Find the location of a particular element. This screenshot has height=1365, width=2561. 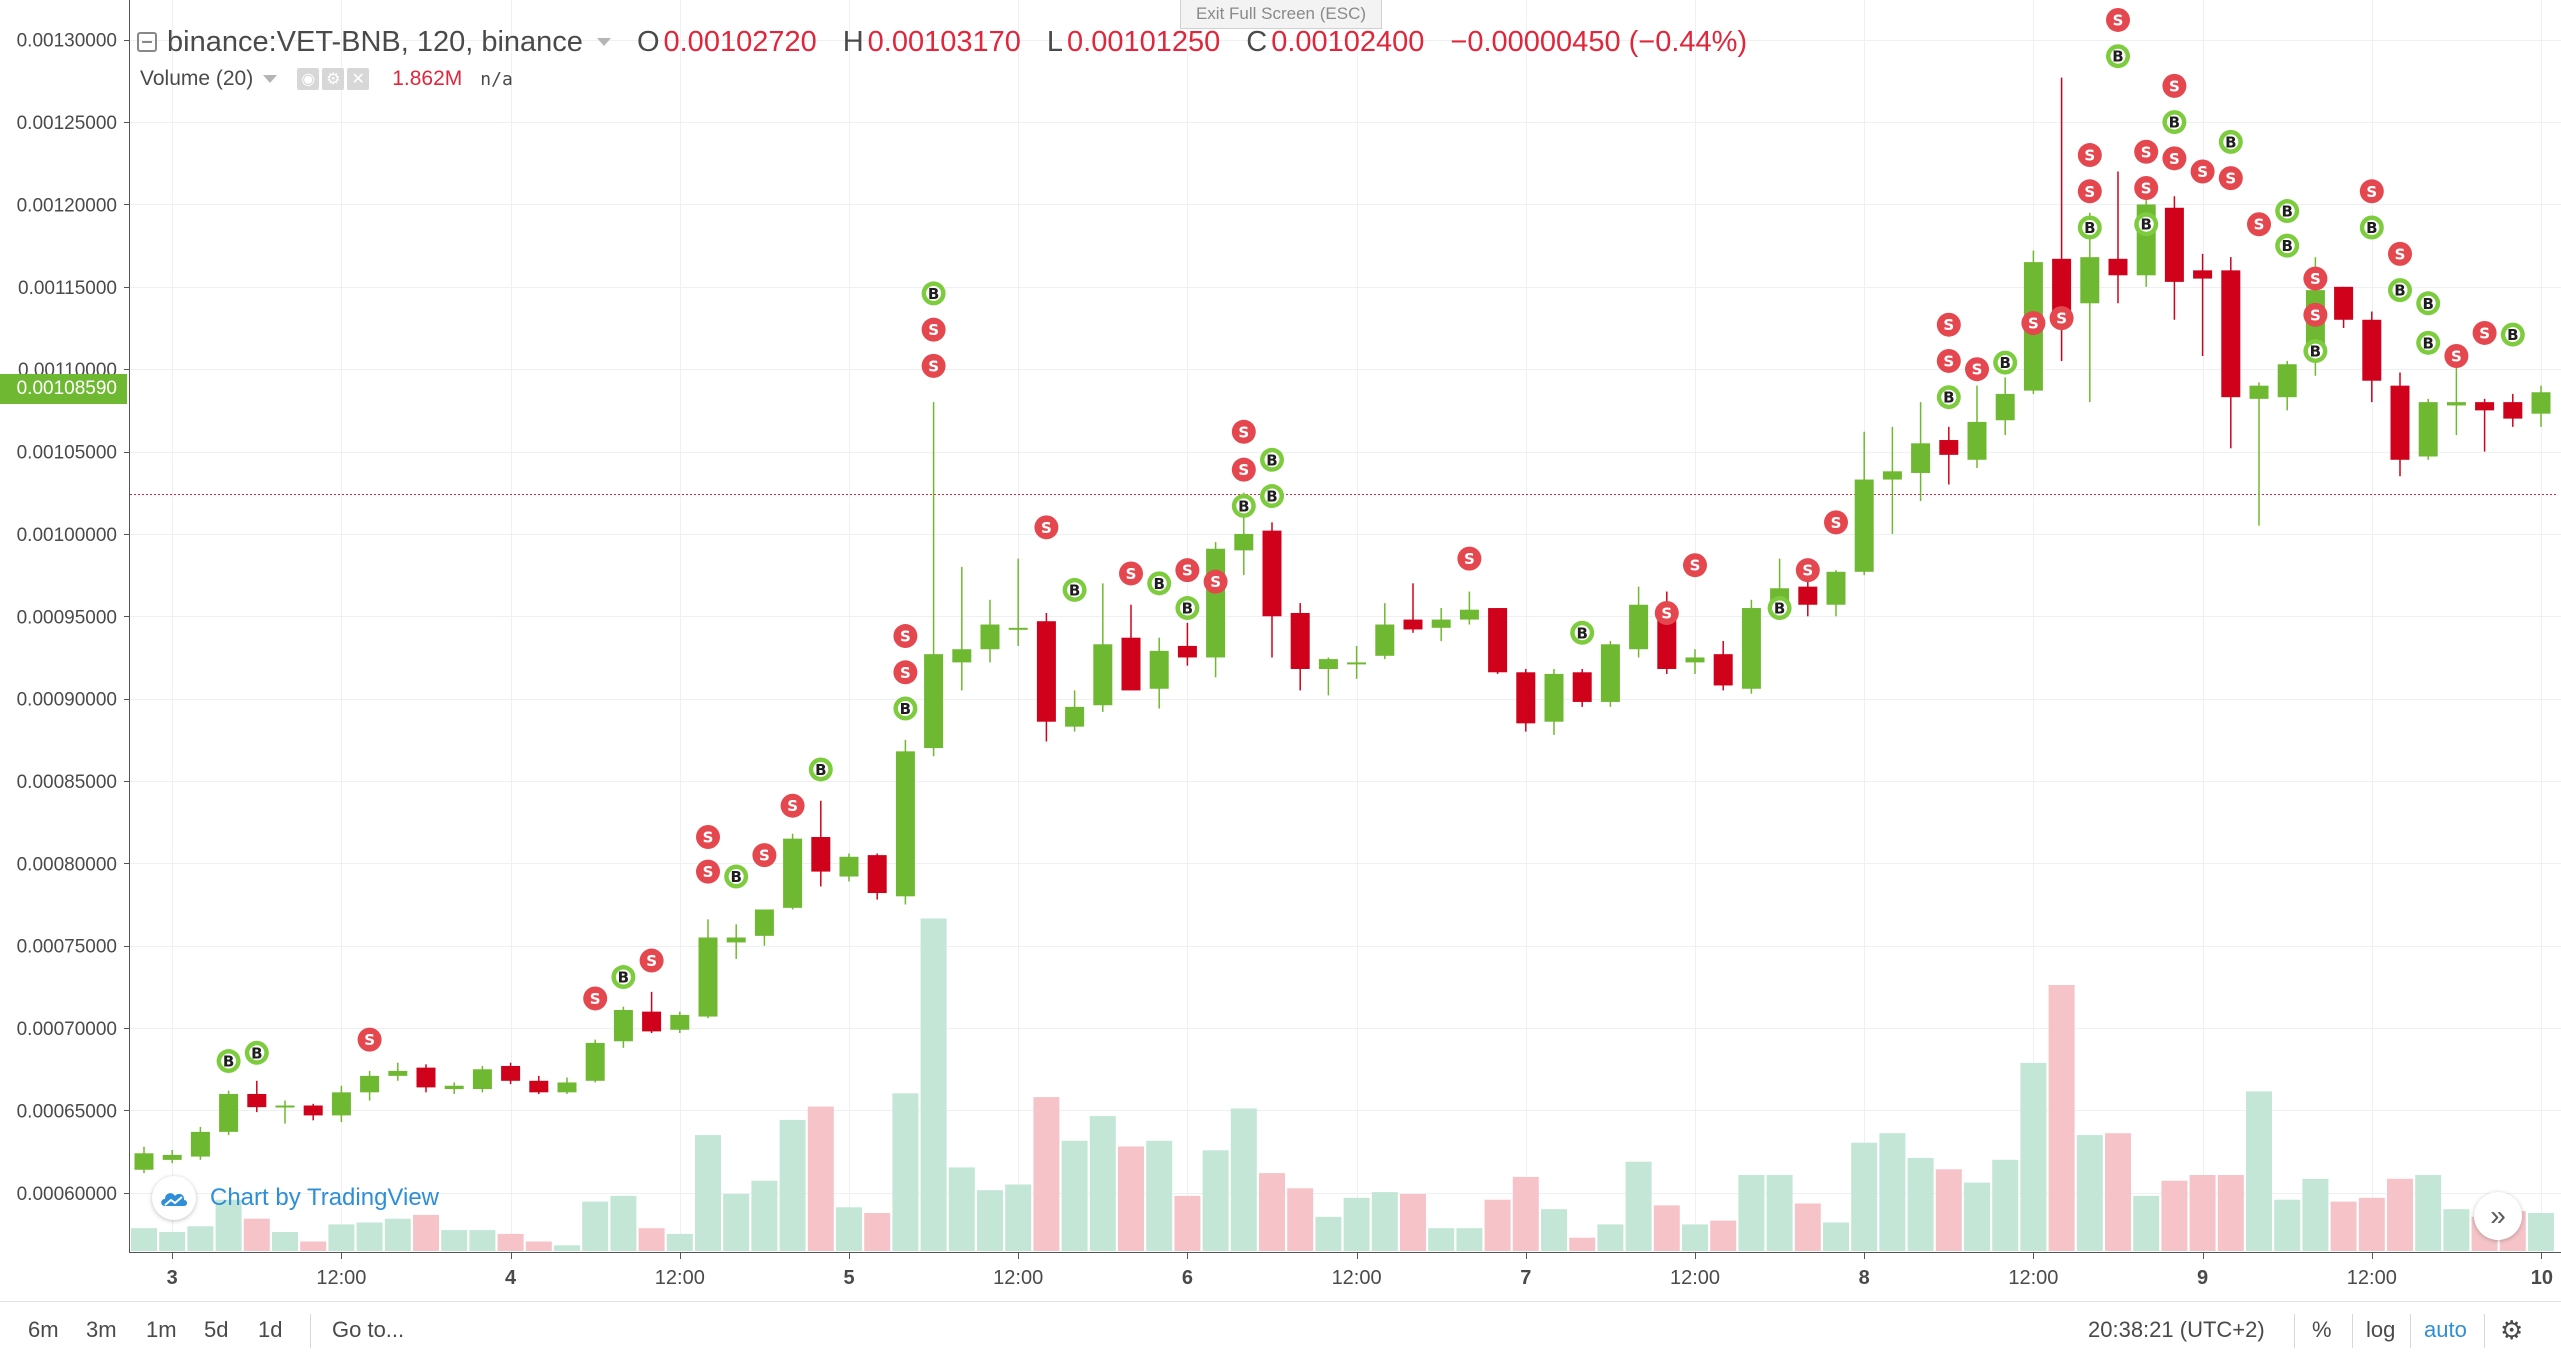

x-tick-label: 12:00 is located at coordinates (2033, 1278).